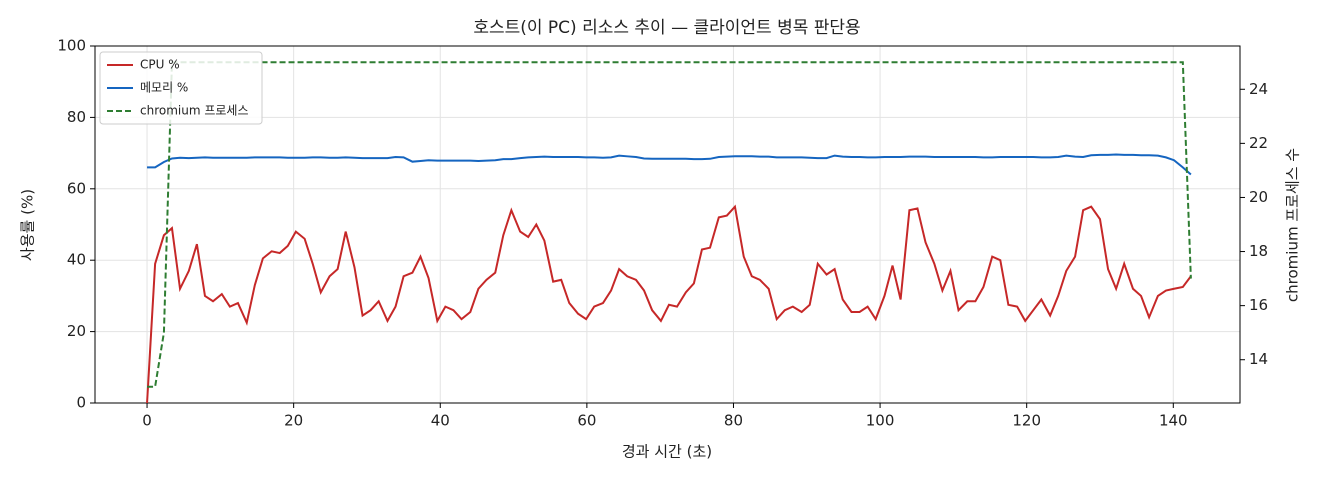 This screenshot has height=480, width=1320. I want to click on y2-tick-label: 20, so click(1258, 197).